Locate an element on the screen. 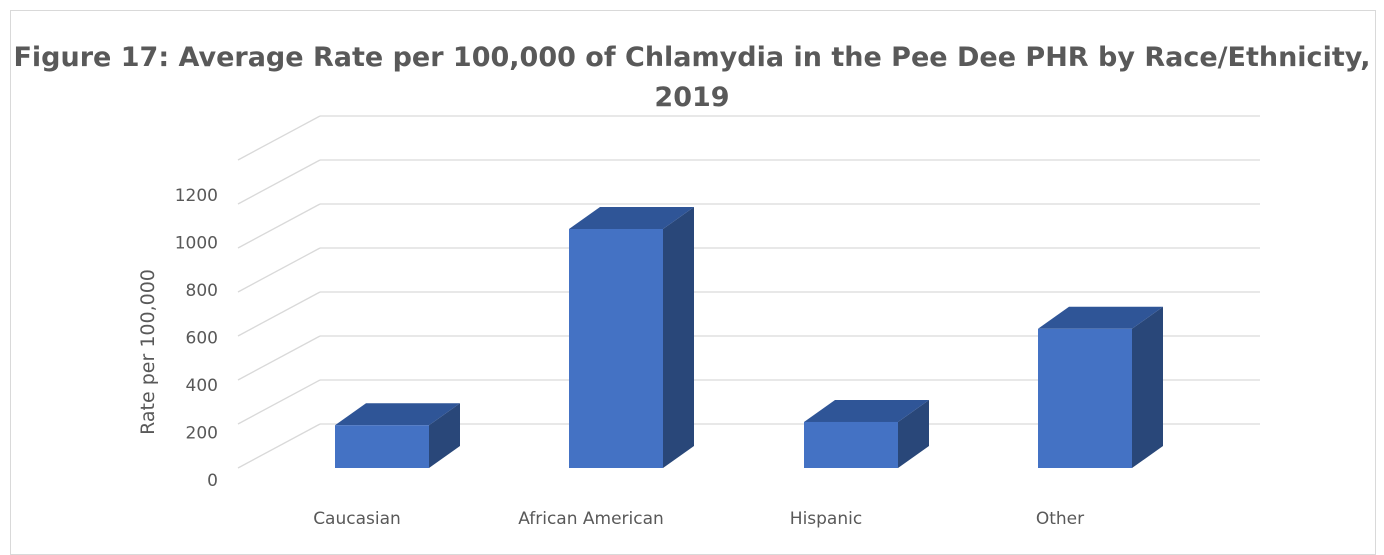  y-tick-label: 400 is located at coordinates (202, 386).